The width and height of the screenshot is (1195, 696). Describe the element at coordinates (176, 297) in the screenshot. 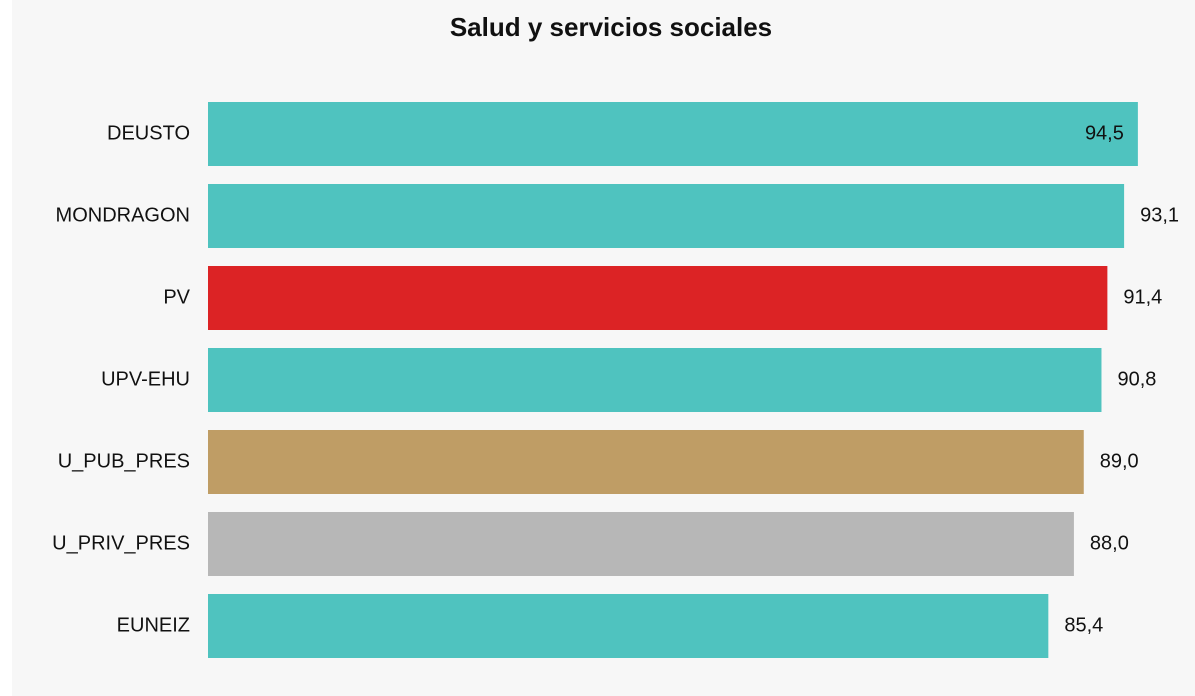

I see `y-tick-label: PV` at that location.